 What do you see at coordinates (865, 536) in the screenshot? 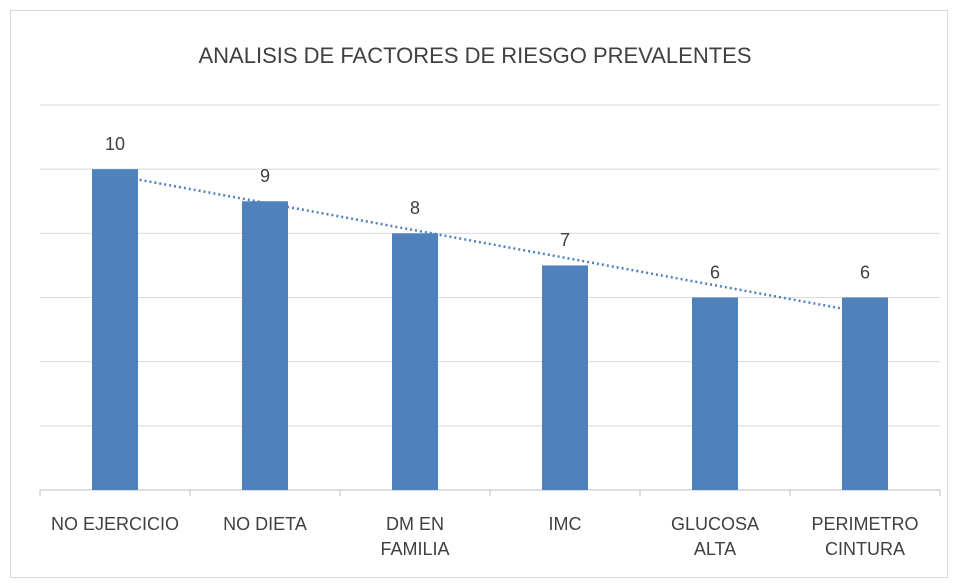
I see `x-tick-label: PERIMETRO CINTURA` at bounding box center [865, 536].